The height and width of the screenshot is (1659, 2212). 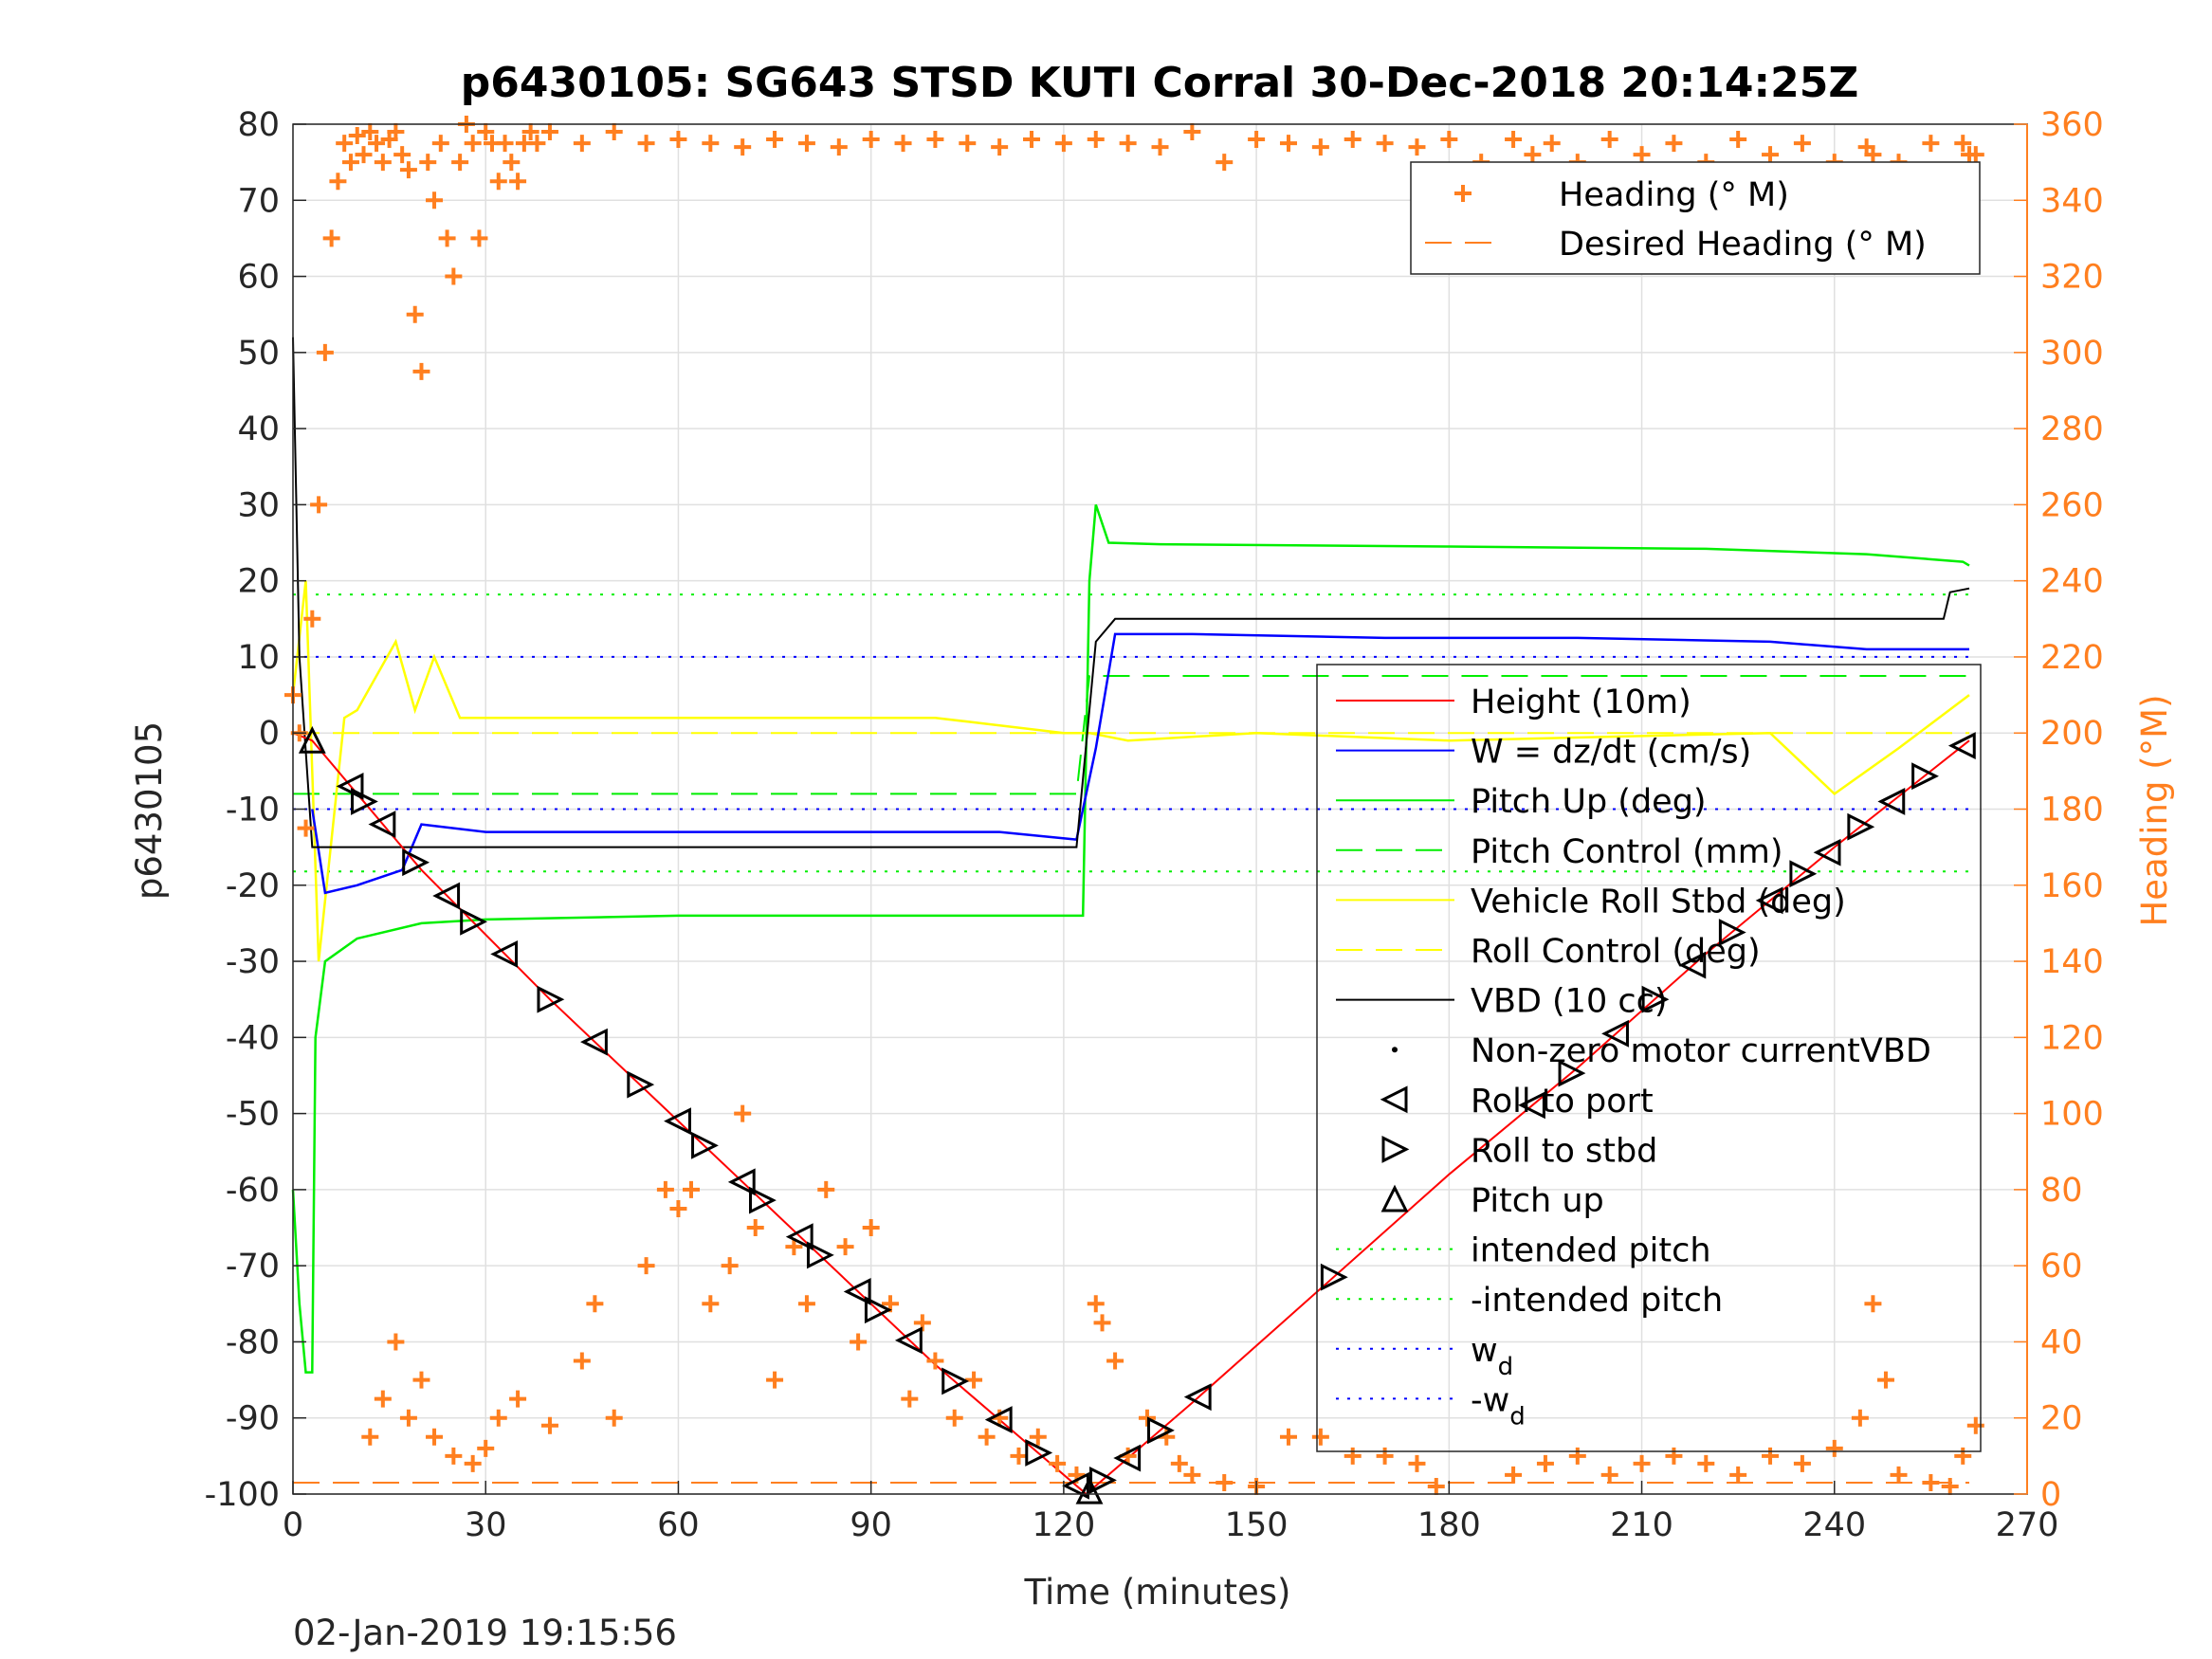 I want to click on series-pitch-control-mm-, so click(x=1131, y=735).